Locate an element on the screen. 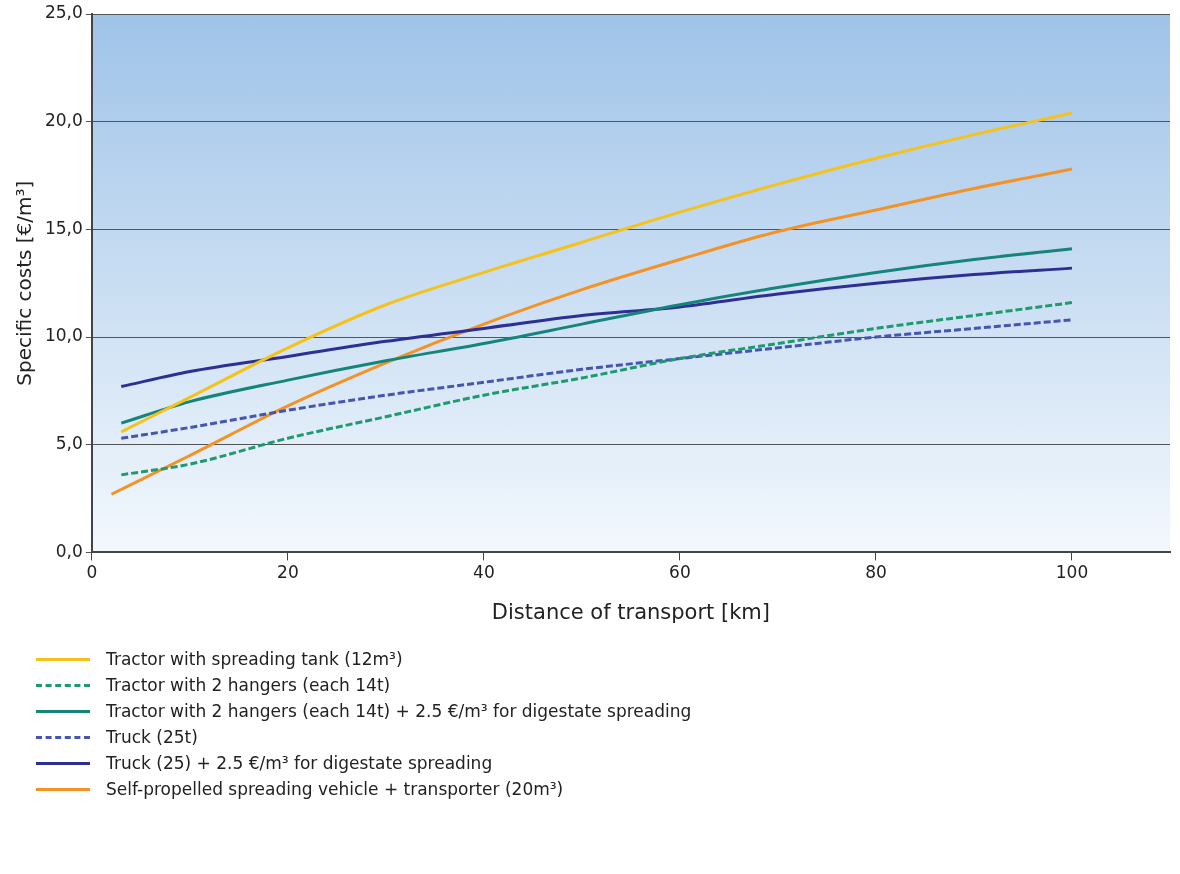 This screenshot has width=1180, height=874. legend-label: Tractor with spreading tank (12m³) is located at coordinates (254, 659).